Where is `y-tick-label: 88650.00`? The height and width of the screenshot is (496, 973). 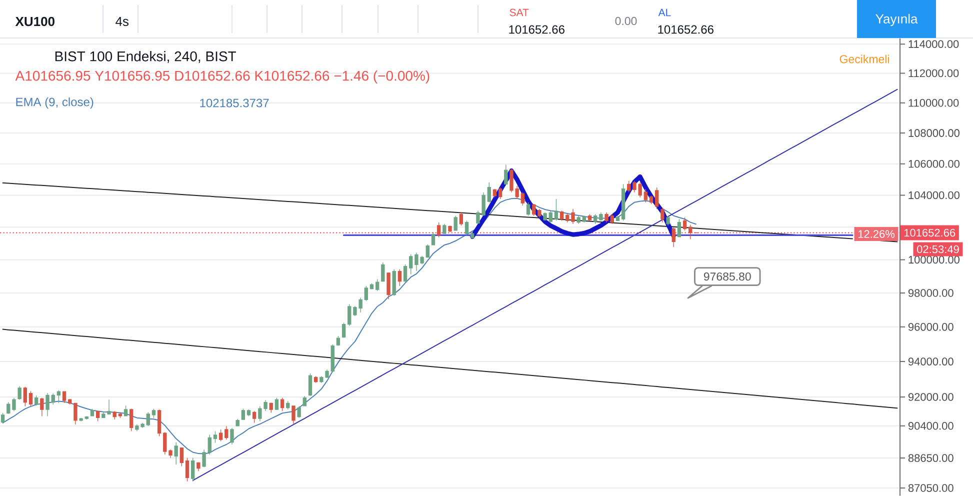 y-tick-label: 88650.00 is located at coordinates (931, 458).